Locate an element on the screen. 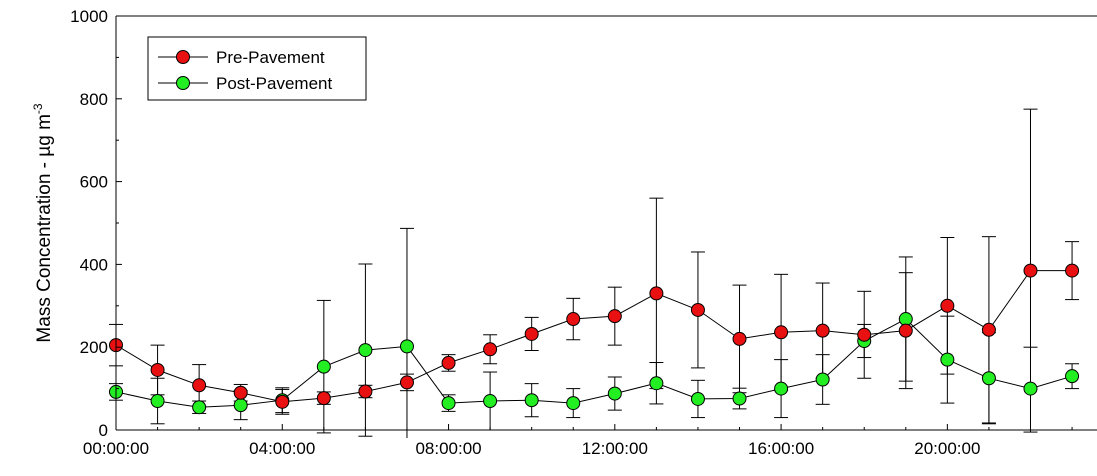  x-tick-label: 00:00:00 is located at coordinates (116, 448).